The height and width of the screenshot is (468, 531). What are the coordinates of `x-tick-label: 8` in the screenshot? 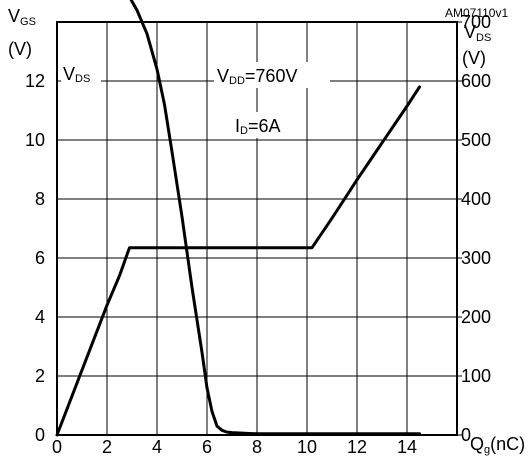 It's located at (257, 447).